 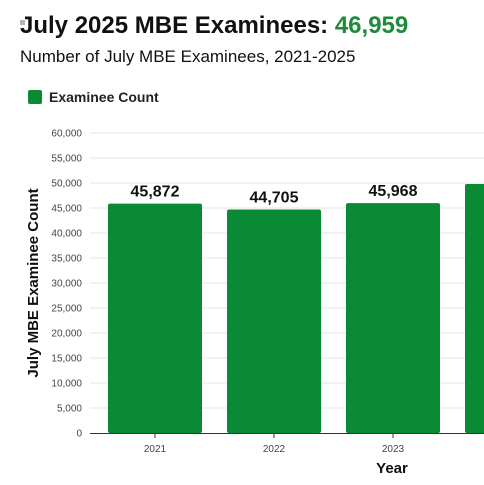 I want to click on chart-title: July 2025 MBE Examinees: 46,959, so click(x=214, y=26).